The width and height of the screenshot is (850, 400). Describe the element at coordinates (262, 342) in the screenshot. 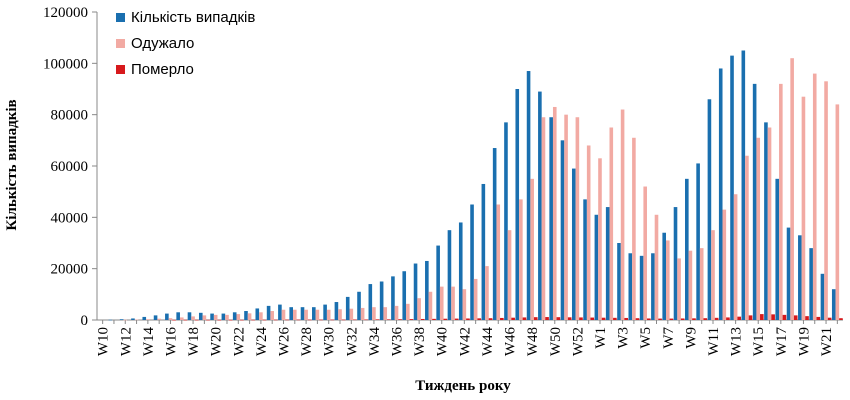

I see `x-tick-label: W24` at that location.